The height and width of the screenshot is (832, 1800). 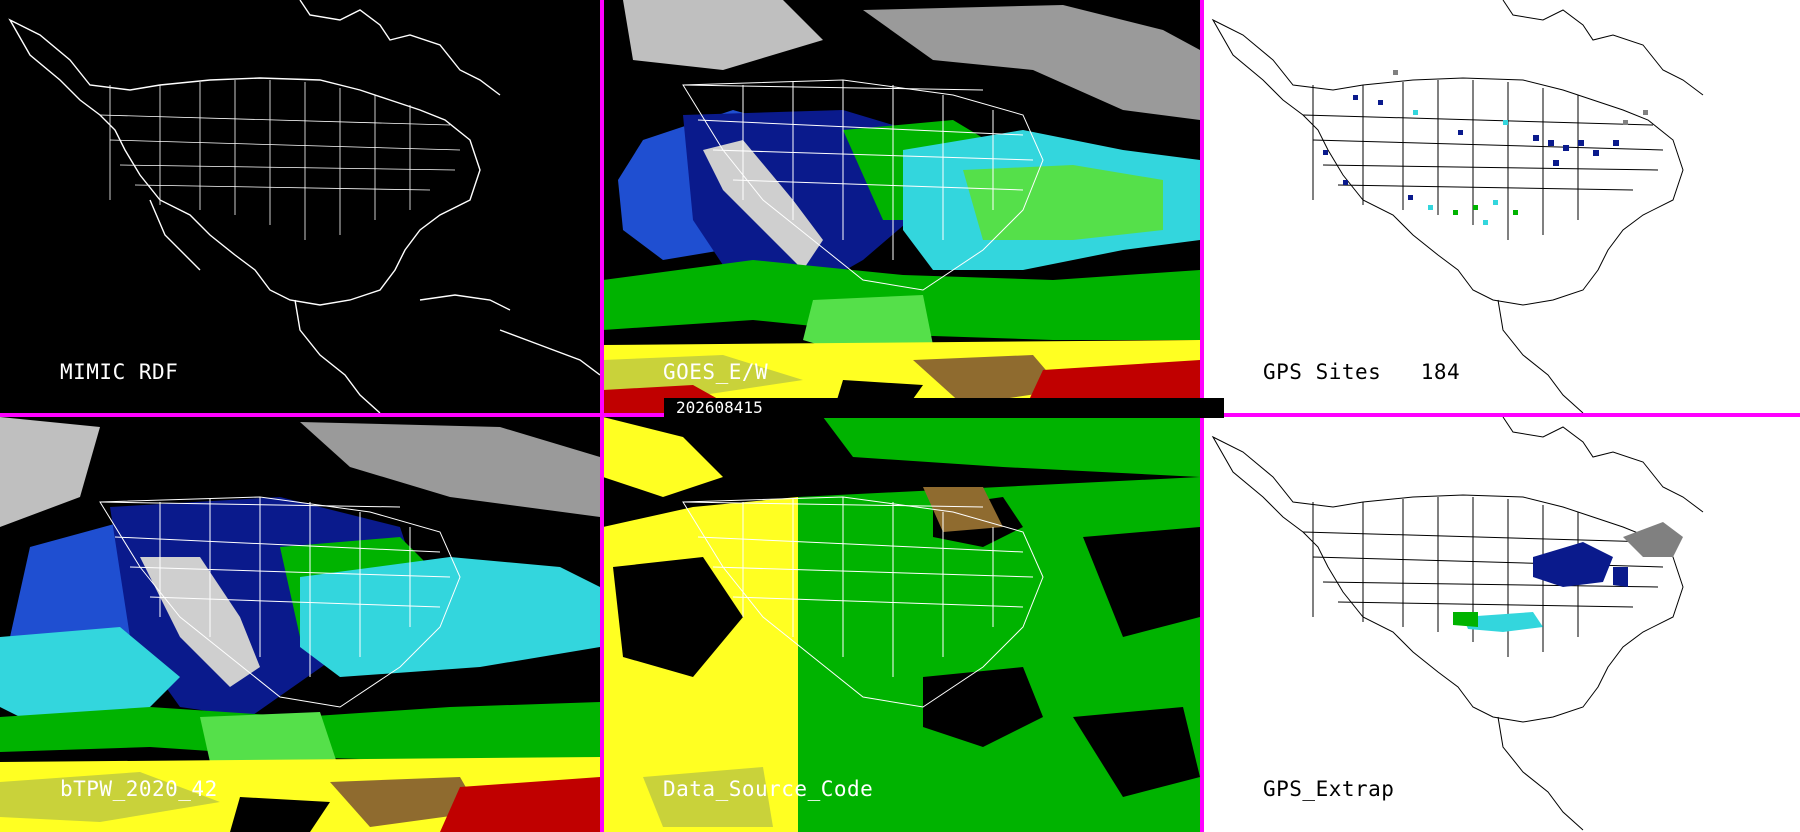 I want to click on map-gps-extrap, so click(x=1457, y=624).